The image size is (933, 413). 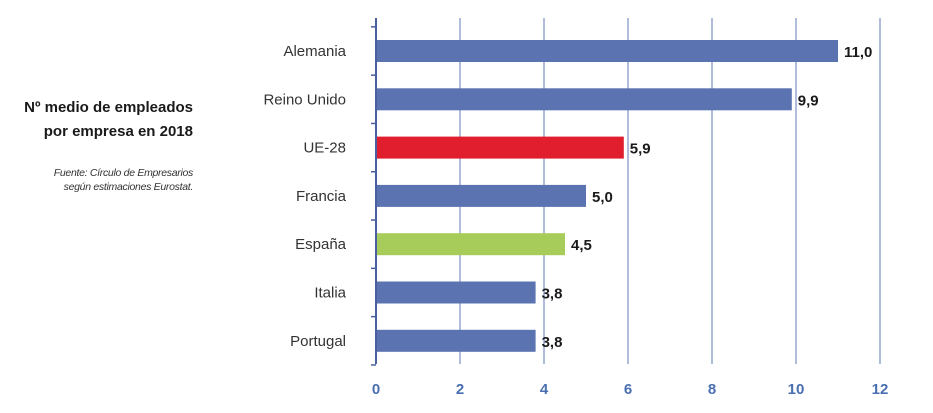 What do you see at coordinates (108, 107) in the screenshot?
I see `chart-title-line-1: Nº medio de empleados` at bounding box center [108, 107].